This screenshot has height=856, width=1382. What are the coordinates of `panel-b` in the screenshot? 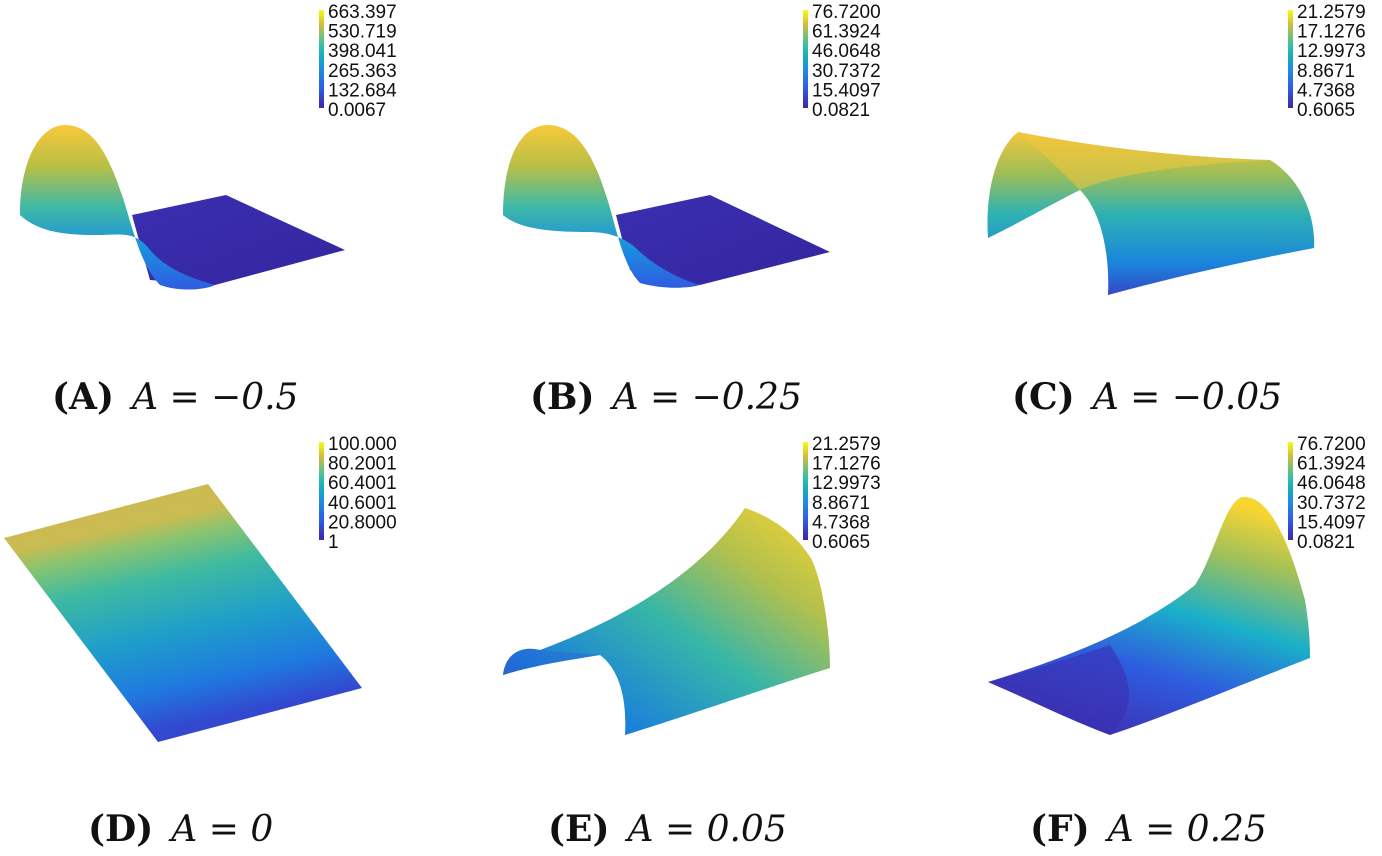 It's located at (666, 206).